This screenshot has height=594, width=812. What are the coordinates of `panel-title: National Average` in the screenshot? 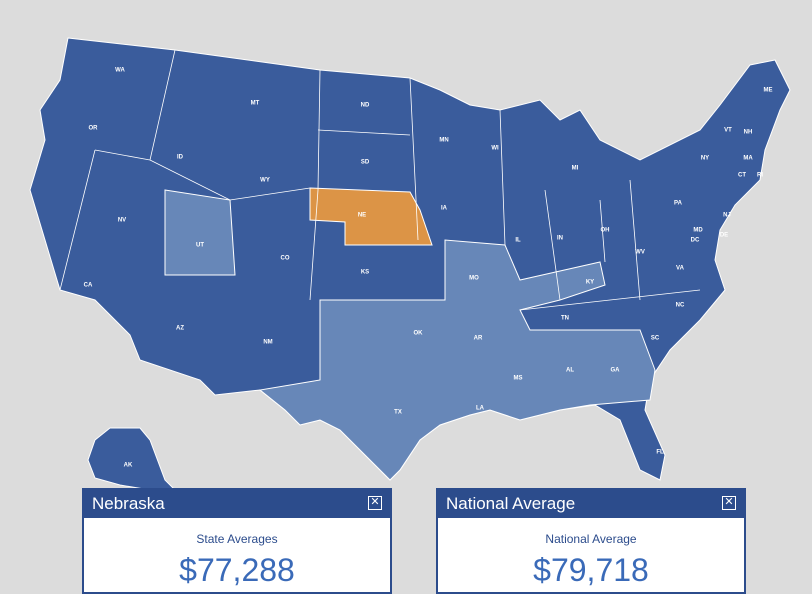 It's located at (511, 503).